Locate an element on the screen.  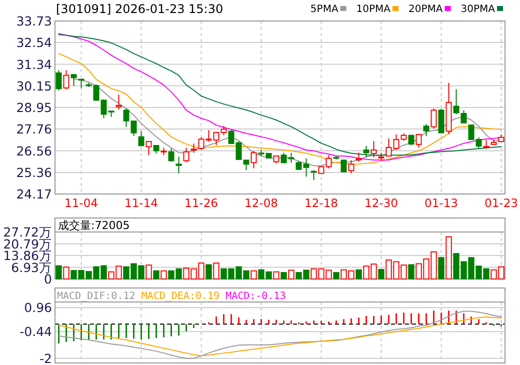
y-tick-label: 27.72万 is located at coordinates (27, 232).